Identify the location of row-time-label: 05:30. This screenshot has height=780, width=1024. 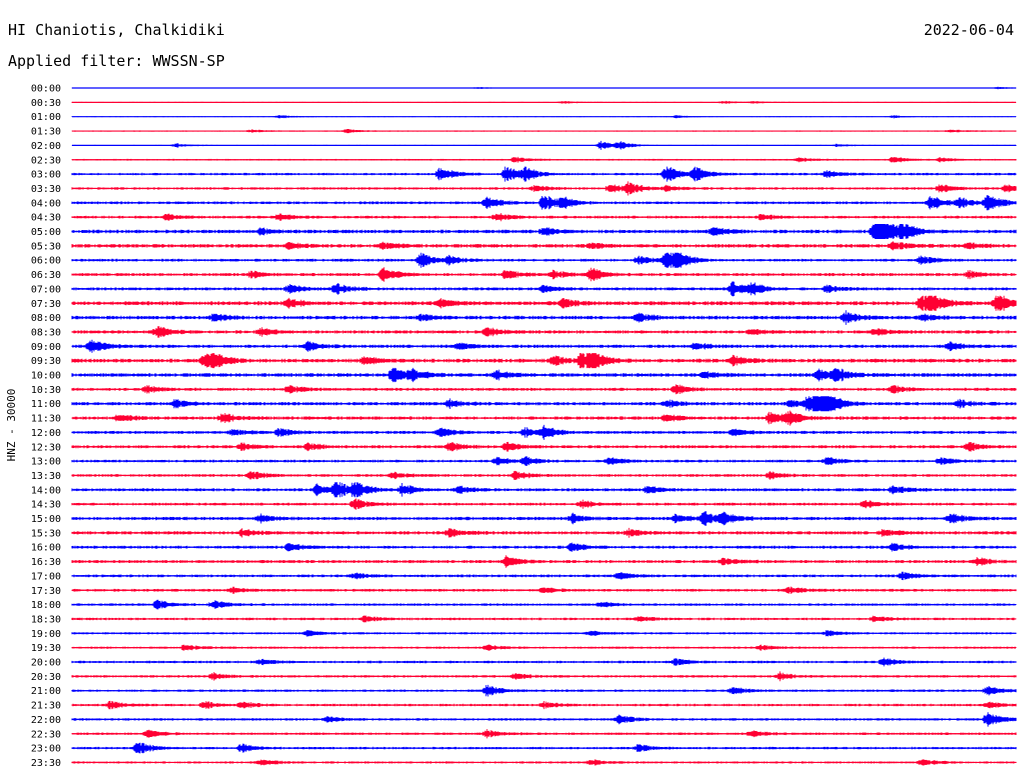
(46, 246).